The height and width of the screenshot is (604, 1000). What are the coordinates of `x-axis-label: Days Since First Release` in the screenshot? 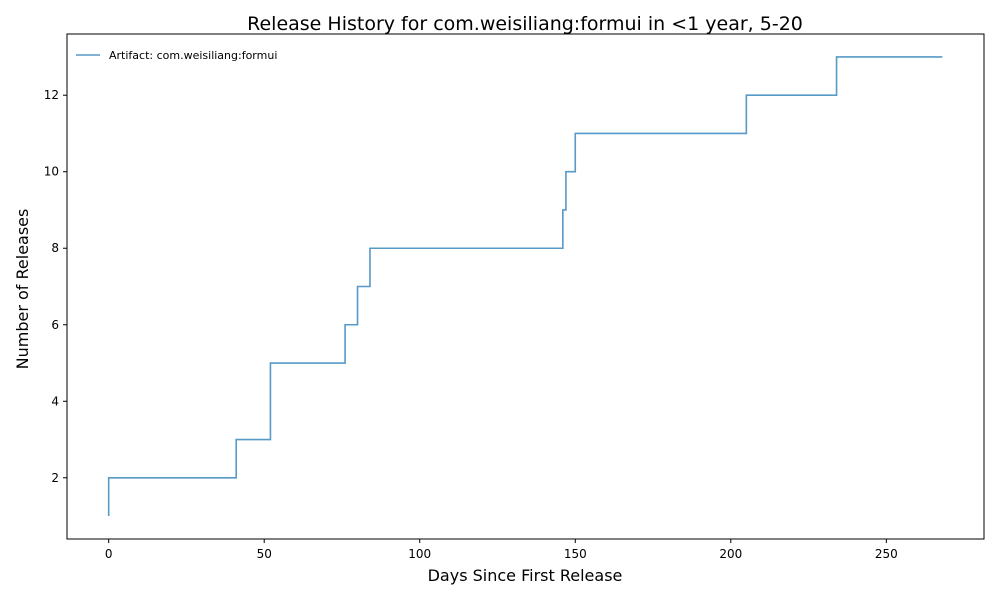 It's located at (525, 575).